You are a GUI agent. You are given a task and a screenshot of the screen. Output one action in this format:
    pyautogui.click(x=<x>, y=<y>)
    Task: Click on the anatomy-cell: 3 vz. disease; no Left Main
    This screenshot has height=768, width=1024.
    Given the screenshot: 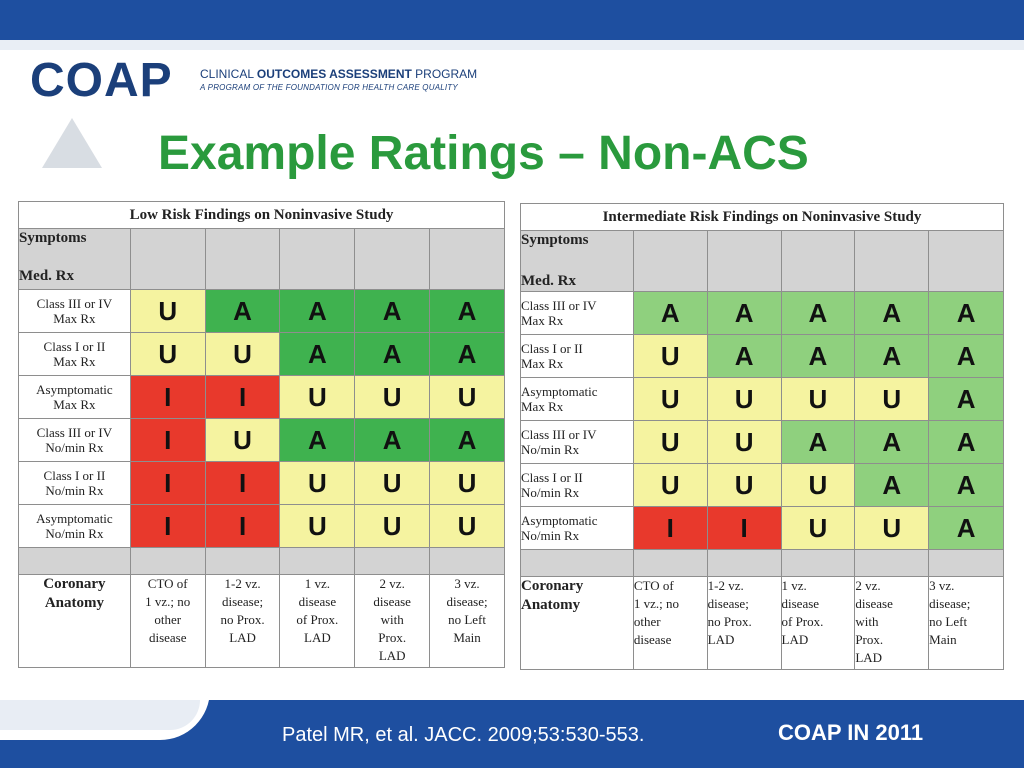 What is the action you would take?
    pyautogui.click(x=966, y=623)
    